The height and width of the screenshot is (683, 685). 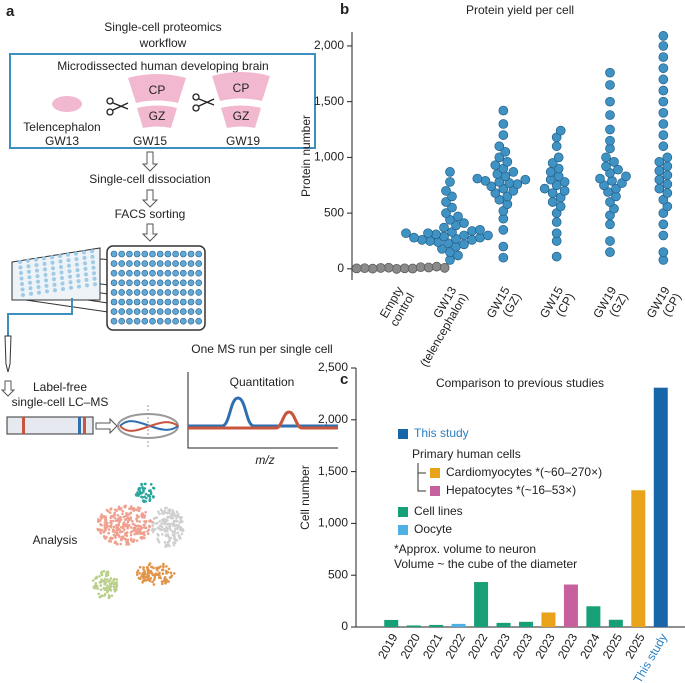 I want to click on diagram-title: workflow, so click(x=163, y=43).